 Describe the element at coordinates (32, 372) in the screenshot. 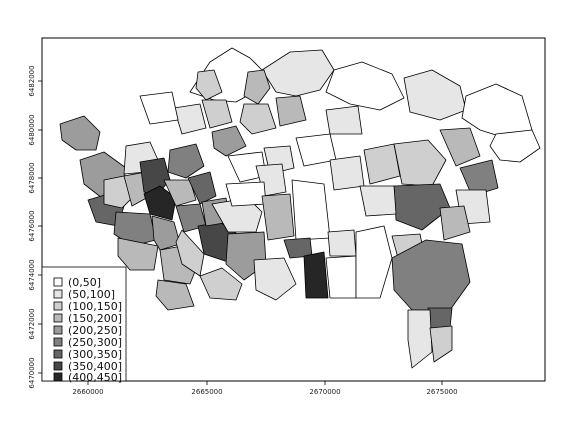

I see `y-tick-label: 6470000` at that location.